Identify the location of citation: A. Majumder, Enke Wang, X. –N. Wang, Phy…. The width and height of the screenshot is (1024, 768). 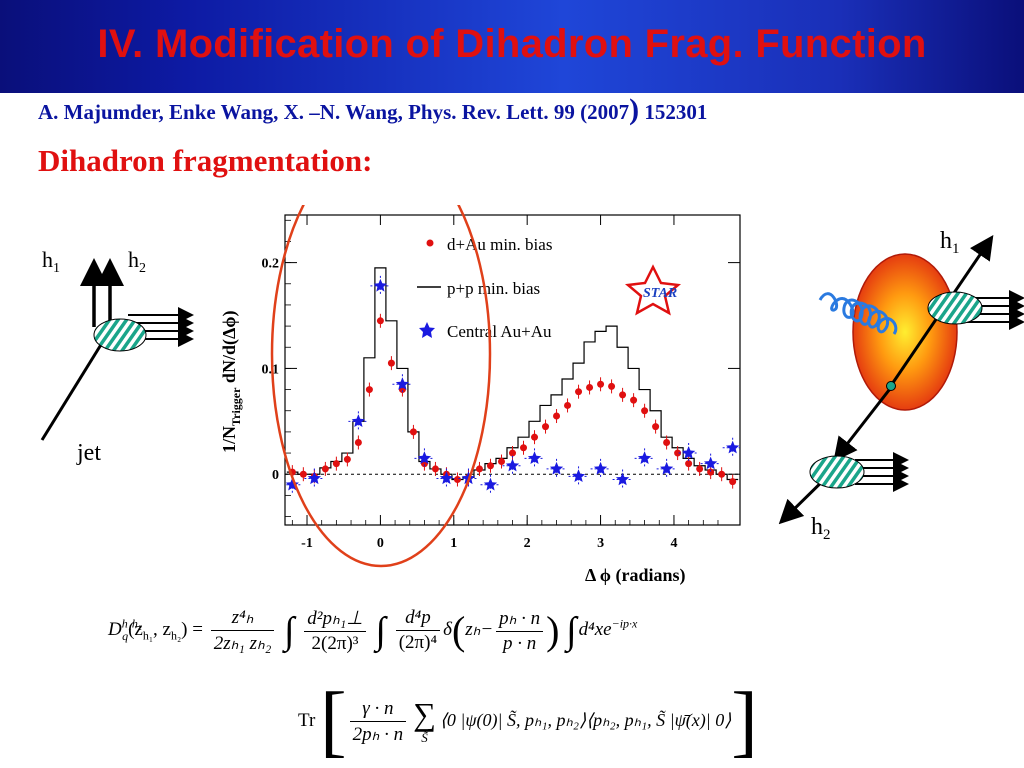
(373, 110).